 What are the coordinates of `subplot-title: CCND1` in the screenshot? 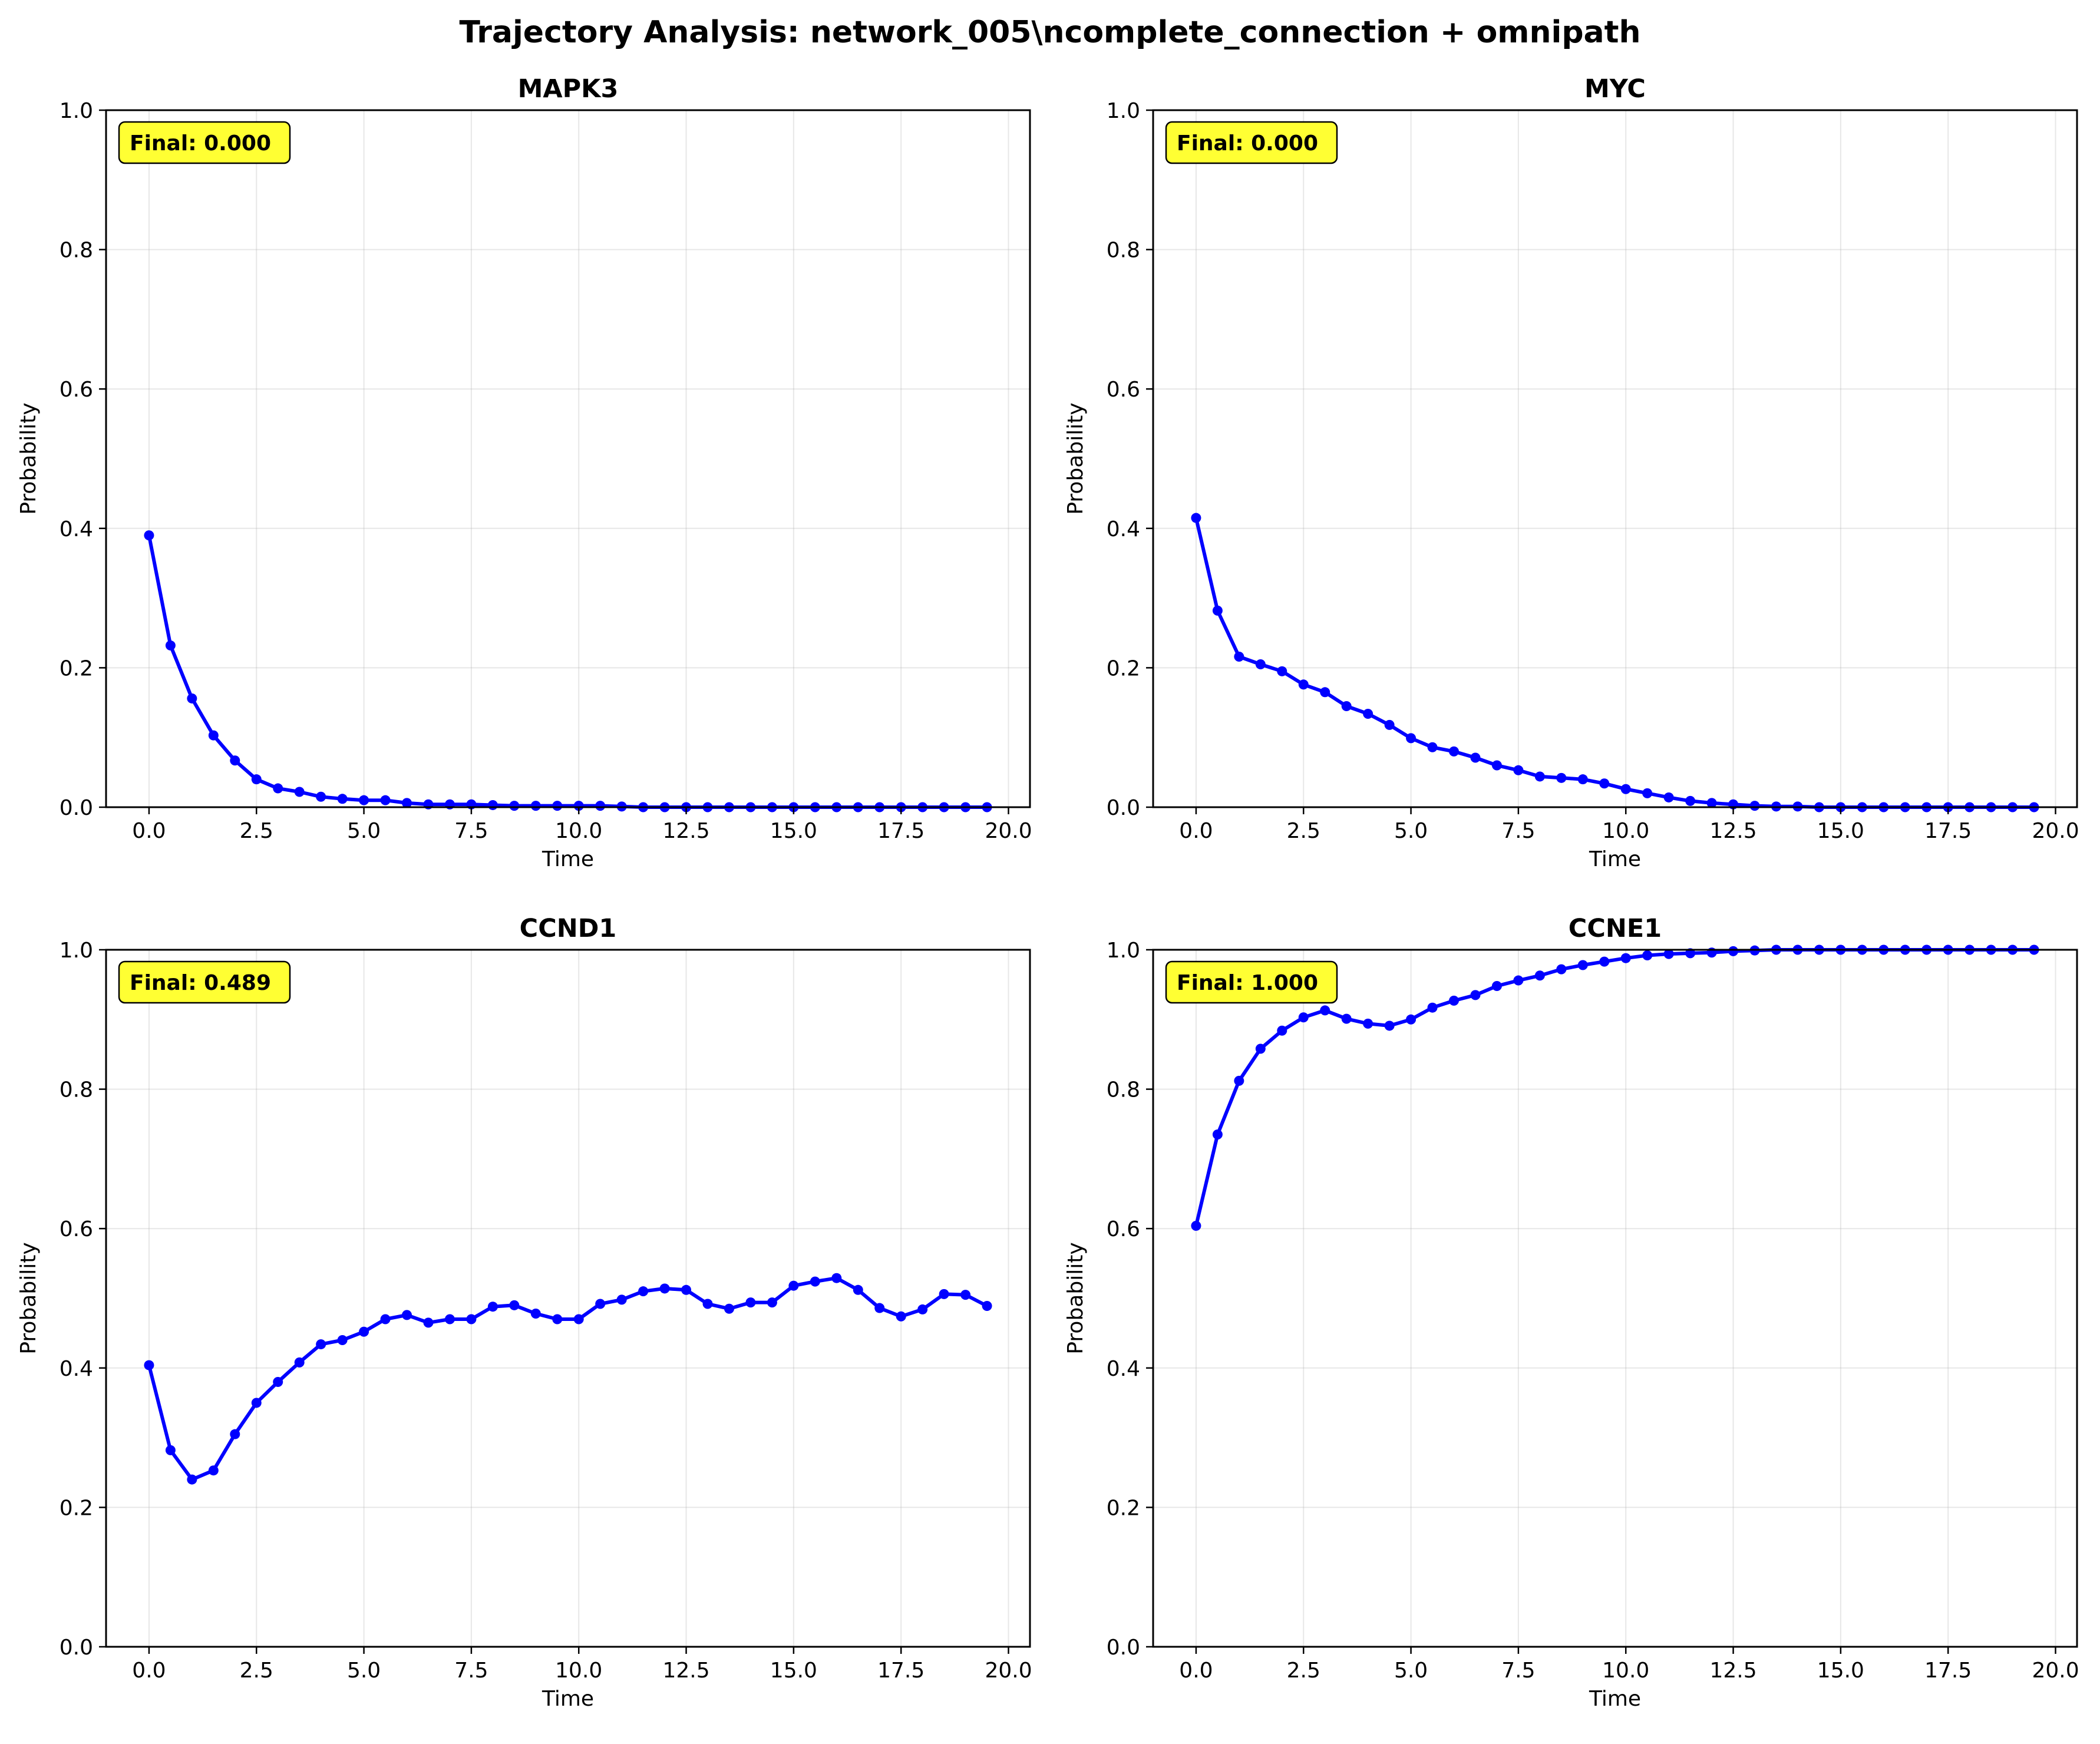 It's located at (568, 928).